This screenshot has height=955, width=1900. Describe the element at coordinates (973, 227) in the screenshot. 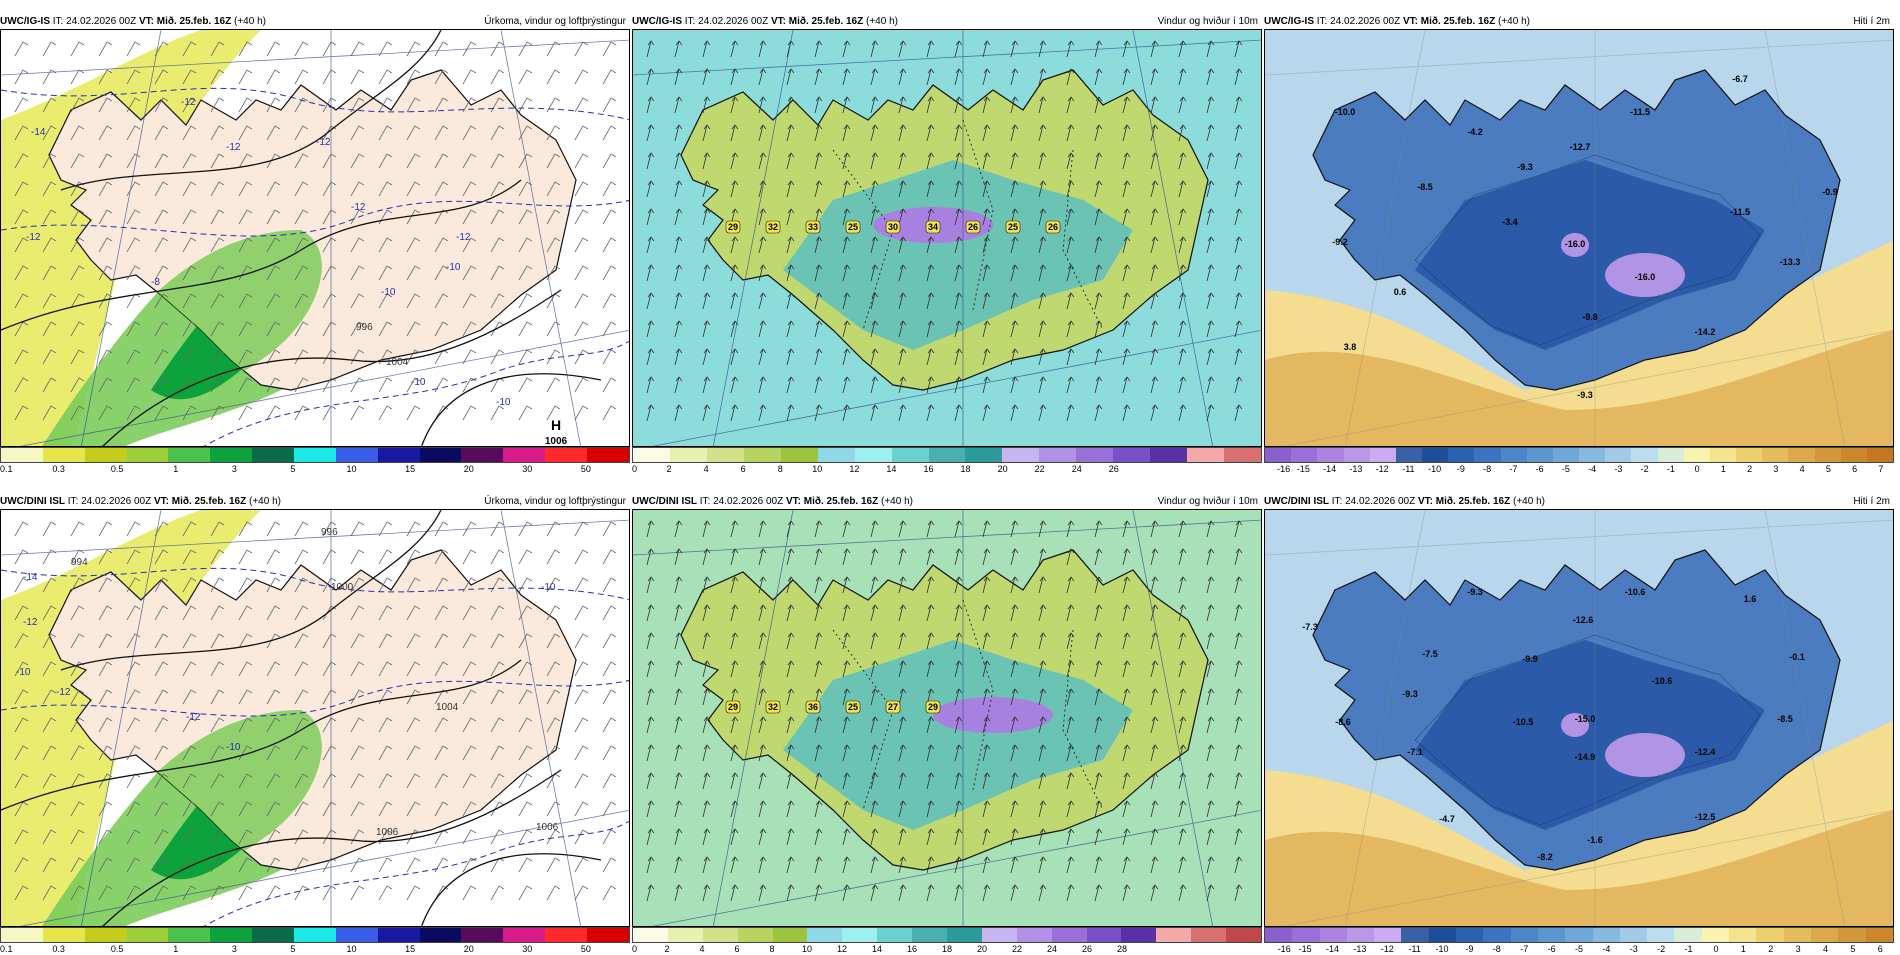

I see `gust-value: 26` at that location.